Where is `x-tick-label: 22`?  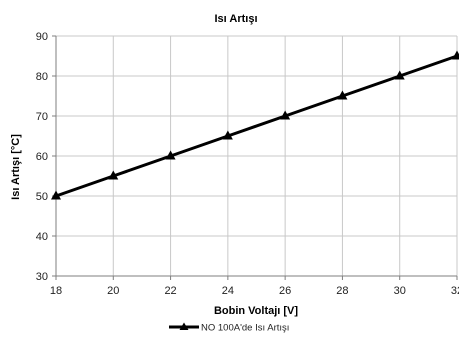 x-tick-label: 22 is located at coordinates (170, 291).